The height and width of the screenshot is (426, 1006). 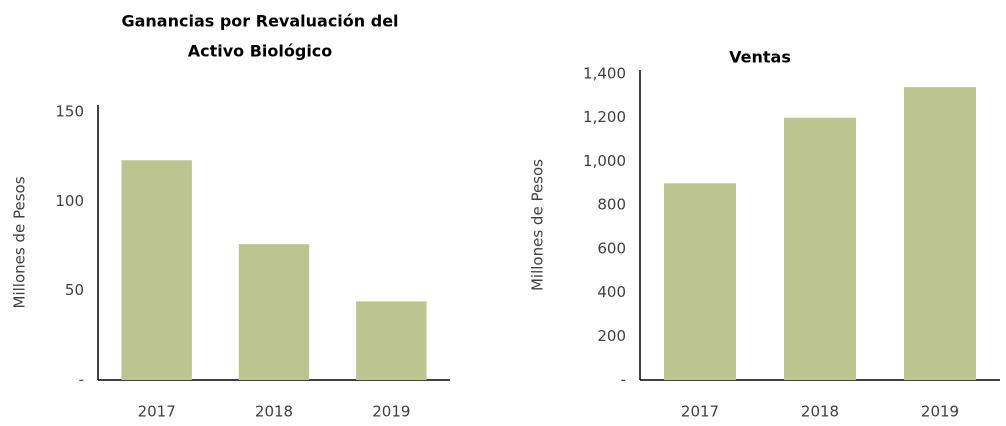 What do you see at coordinates (611, 248) in the screenshot?
I see `y-tick-label: 600` at bounding box center [611, 248].